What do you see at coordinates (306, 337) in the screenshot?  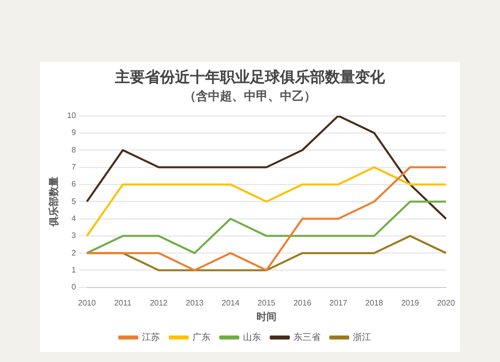 I see `legend-label: 东三省` at bounding box center [306, 337].